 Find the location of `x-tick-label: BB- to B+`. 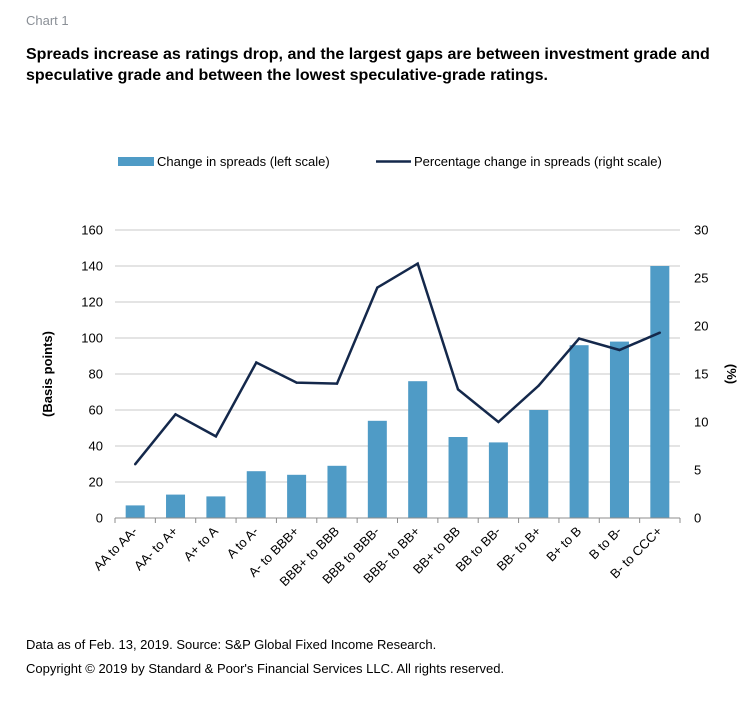

x-tick-label: BB- to B+ is located at coordinates (519, 549).